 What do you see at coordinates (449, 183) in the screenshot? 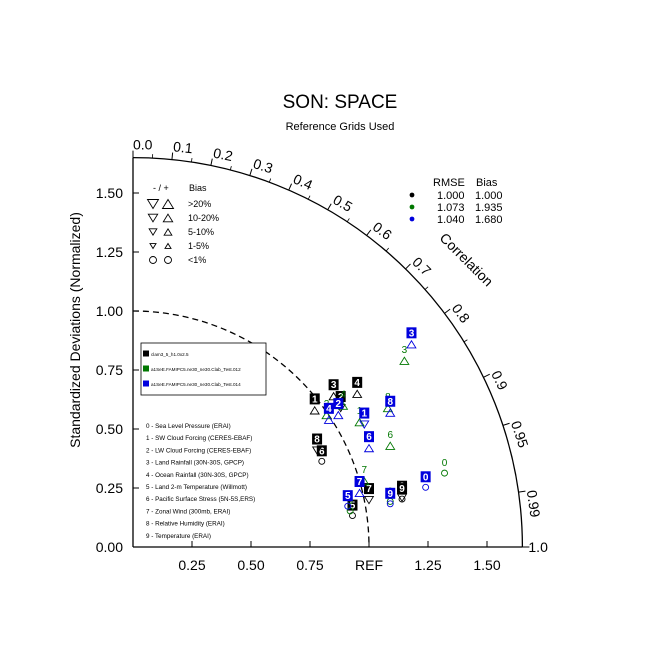
I see `stats-header-rmse: RMSE` at bounding box center [449, 183].